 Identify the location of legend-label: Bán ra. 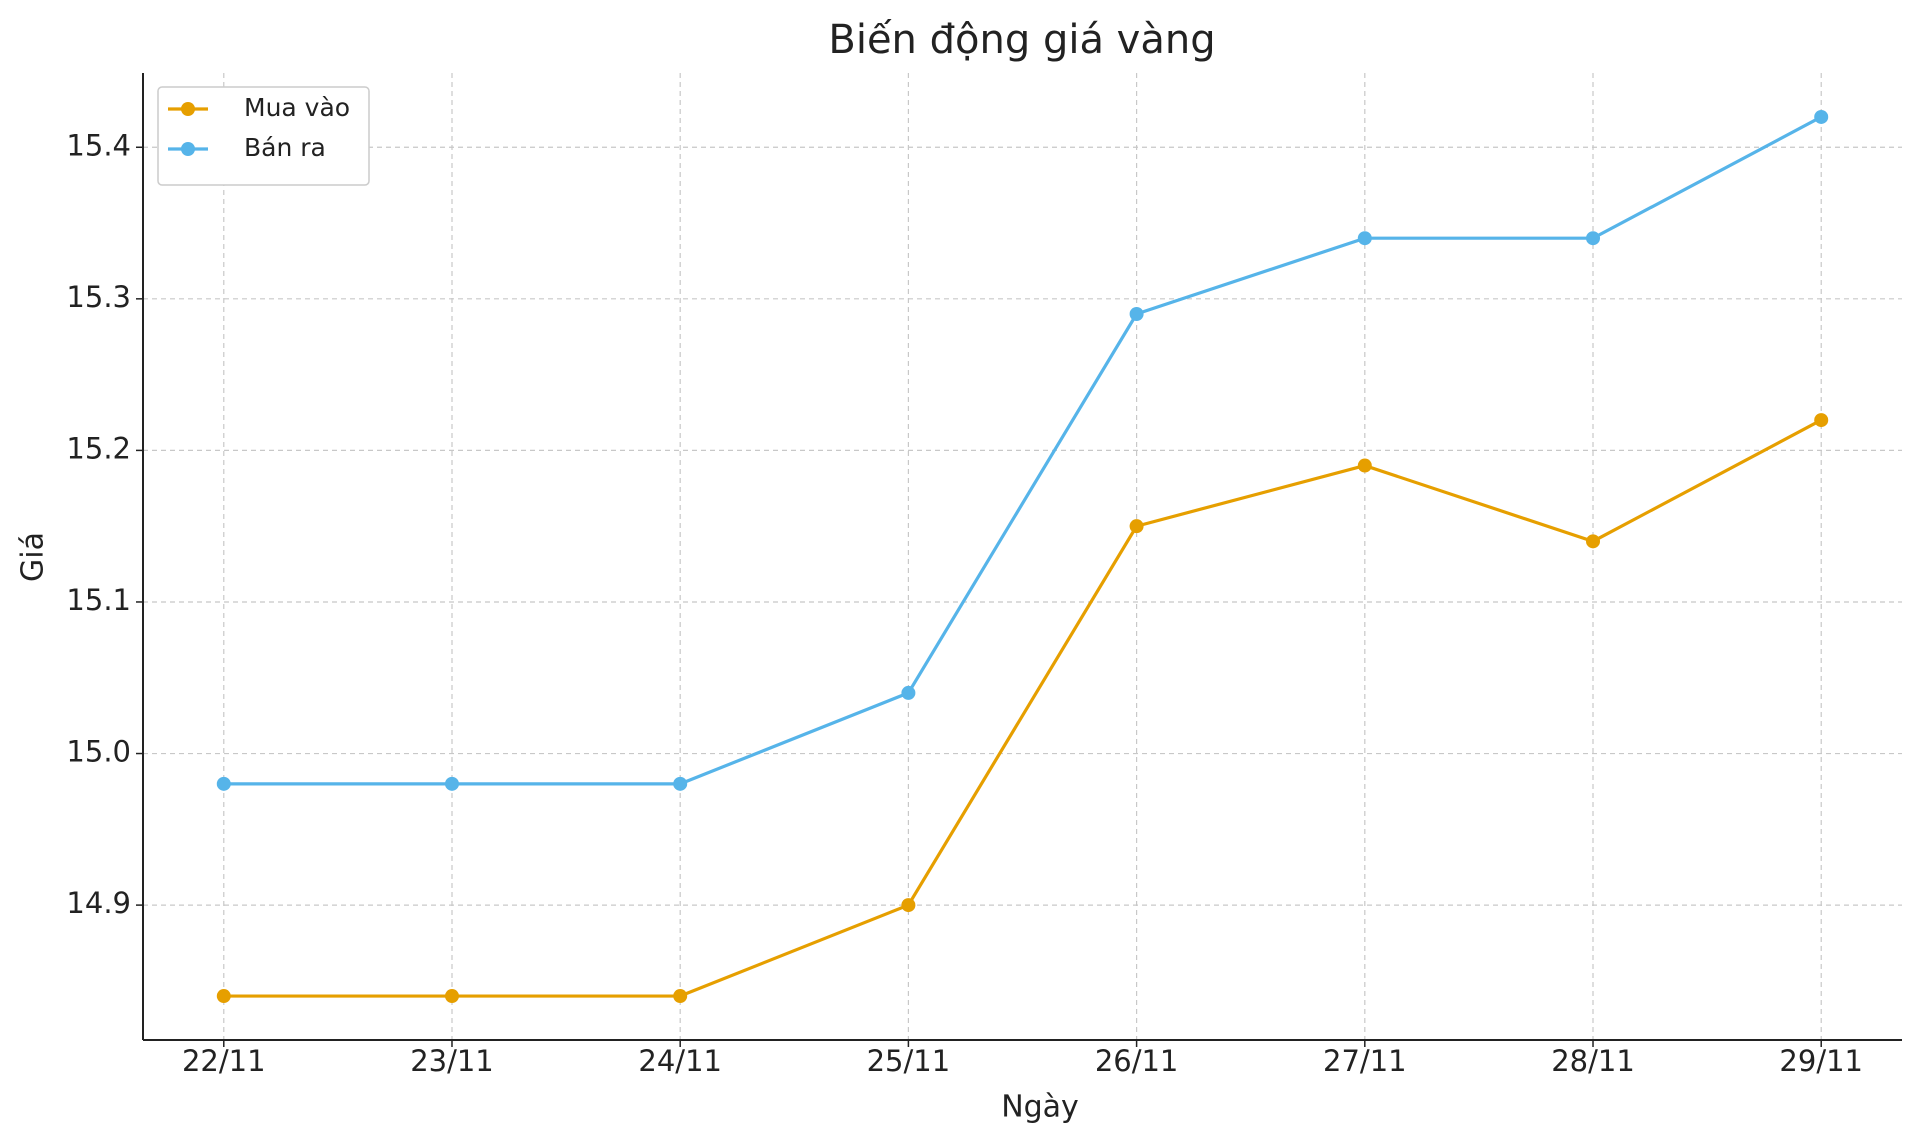
(285, 147).